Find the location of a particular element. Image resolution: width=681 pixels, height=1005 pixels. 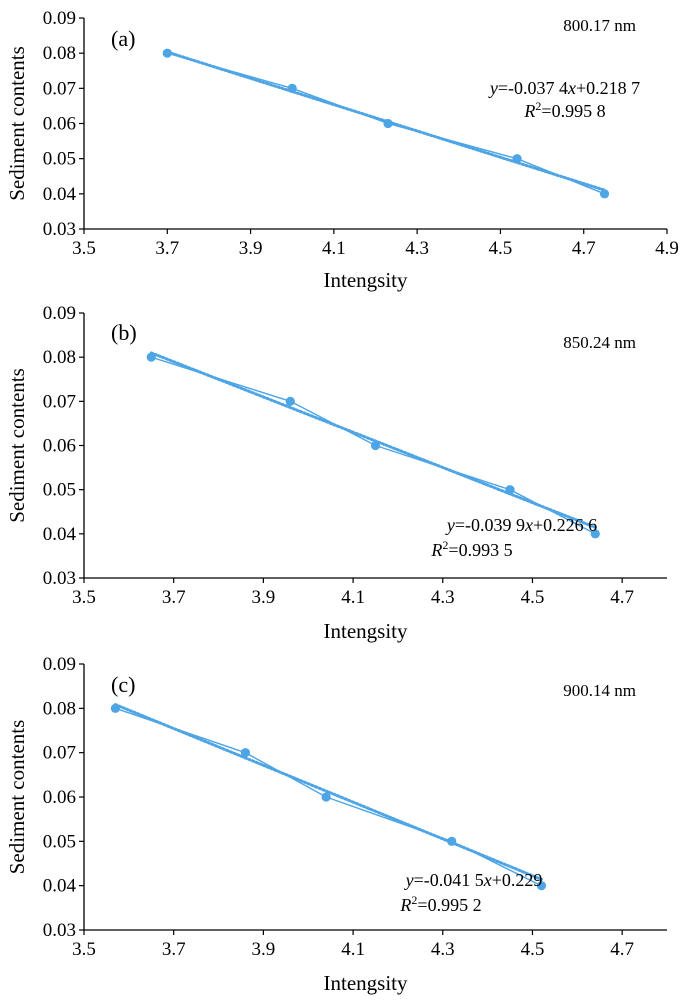

wavelength-label: 800.17 nm is located at coordinates (599, 25).